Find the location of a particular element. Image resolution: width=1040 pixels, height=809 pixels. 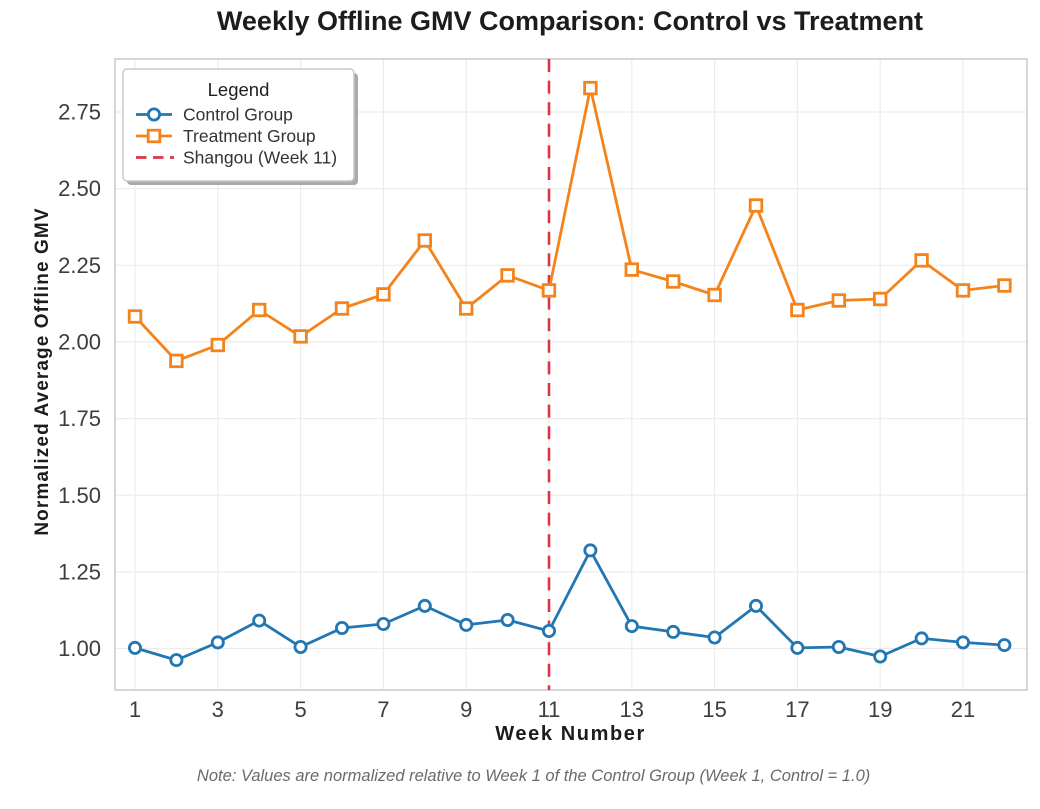

svg-text: 2.50 is located at coordinates (79, 188).